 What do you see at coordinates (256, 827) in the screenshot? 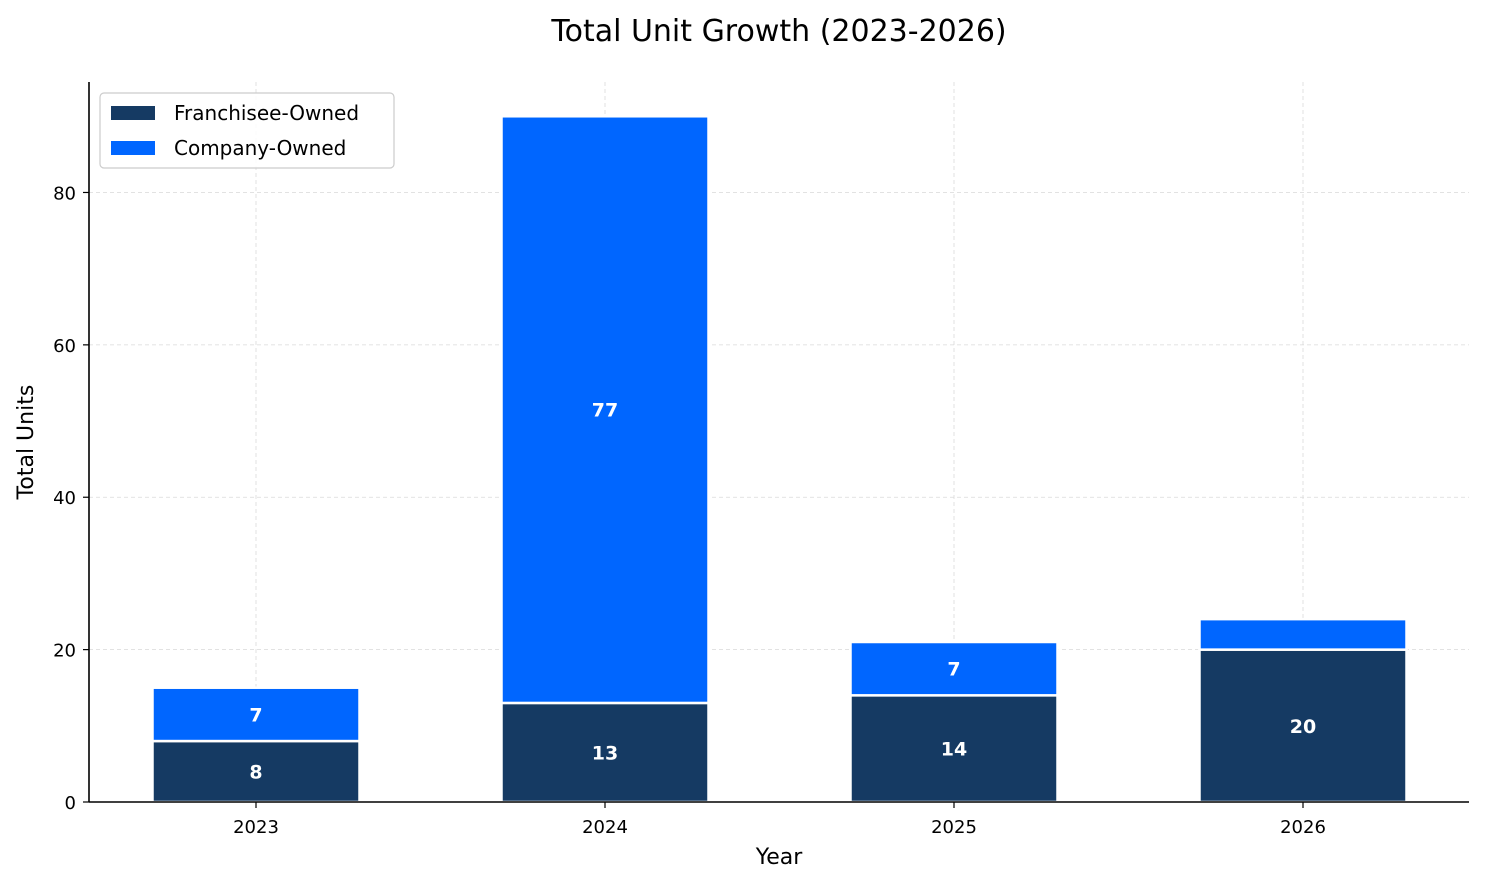
I see `x-tick-label-2023: 2023` at bounding box center [256, 827].